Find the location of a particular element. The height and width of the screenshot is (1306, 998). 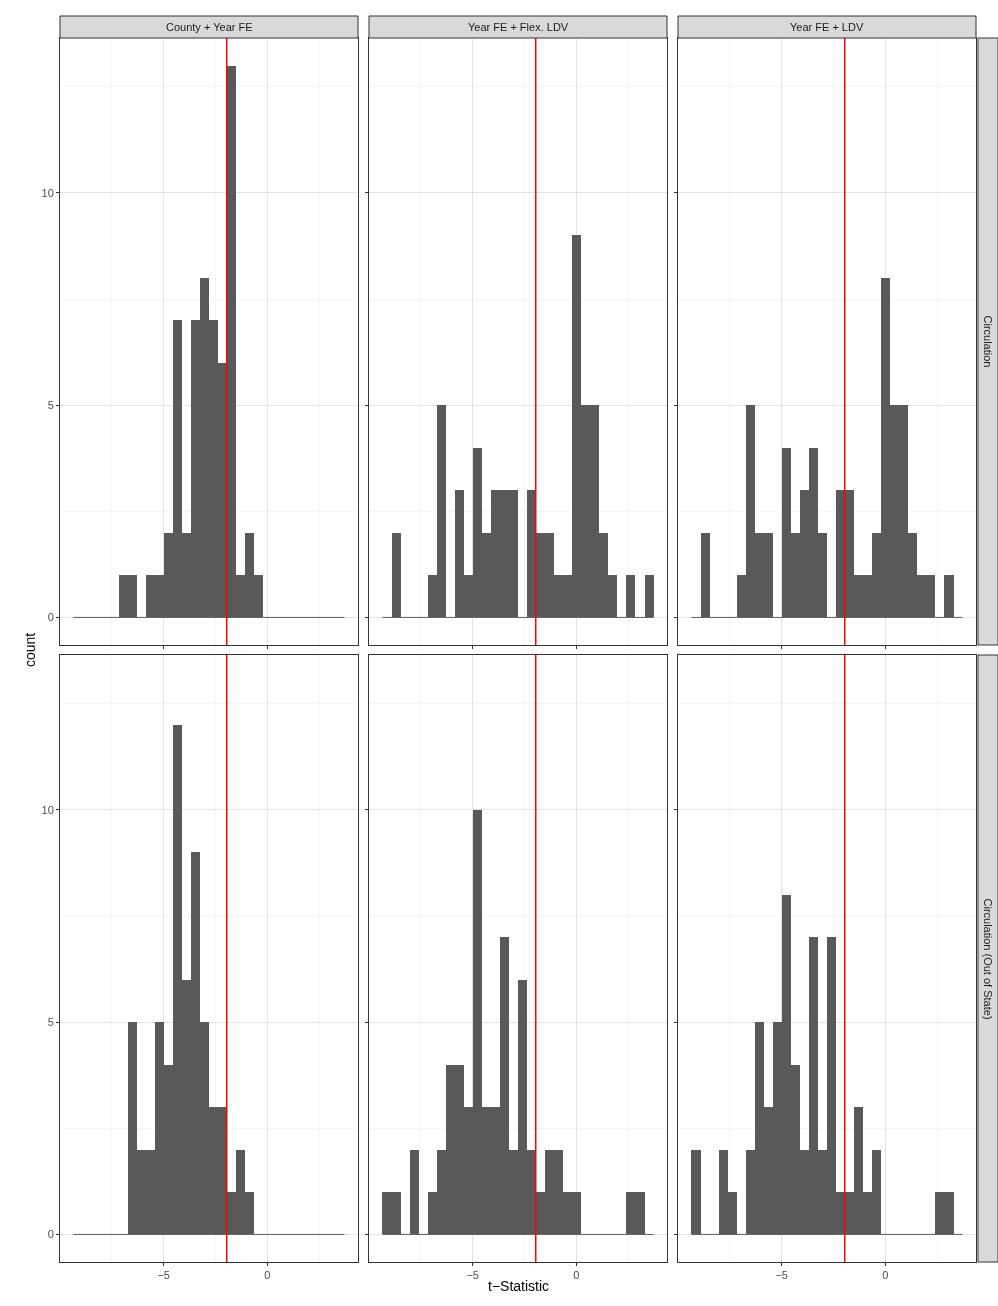

text: Circulation (Out of State) is located at coordinates (987, 959).